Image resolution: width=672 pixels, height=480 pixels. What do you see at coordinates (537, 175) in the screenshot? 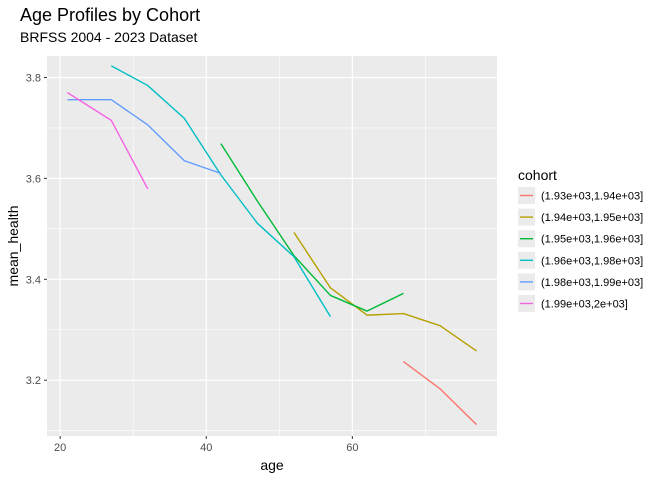
I see `legend-title: cohort` at bounding box center [537, 175].